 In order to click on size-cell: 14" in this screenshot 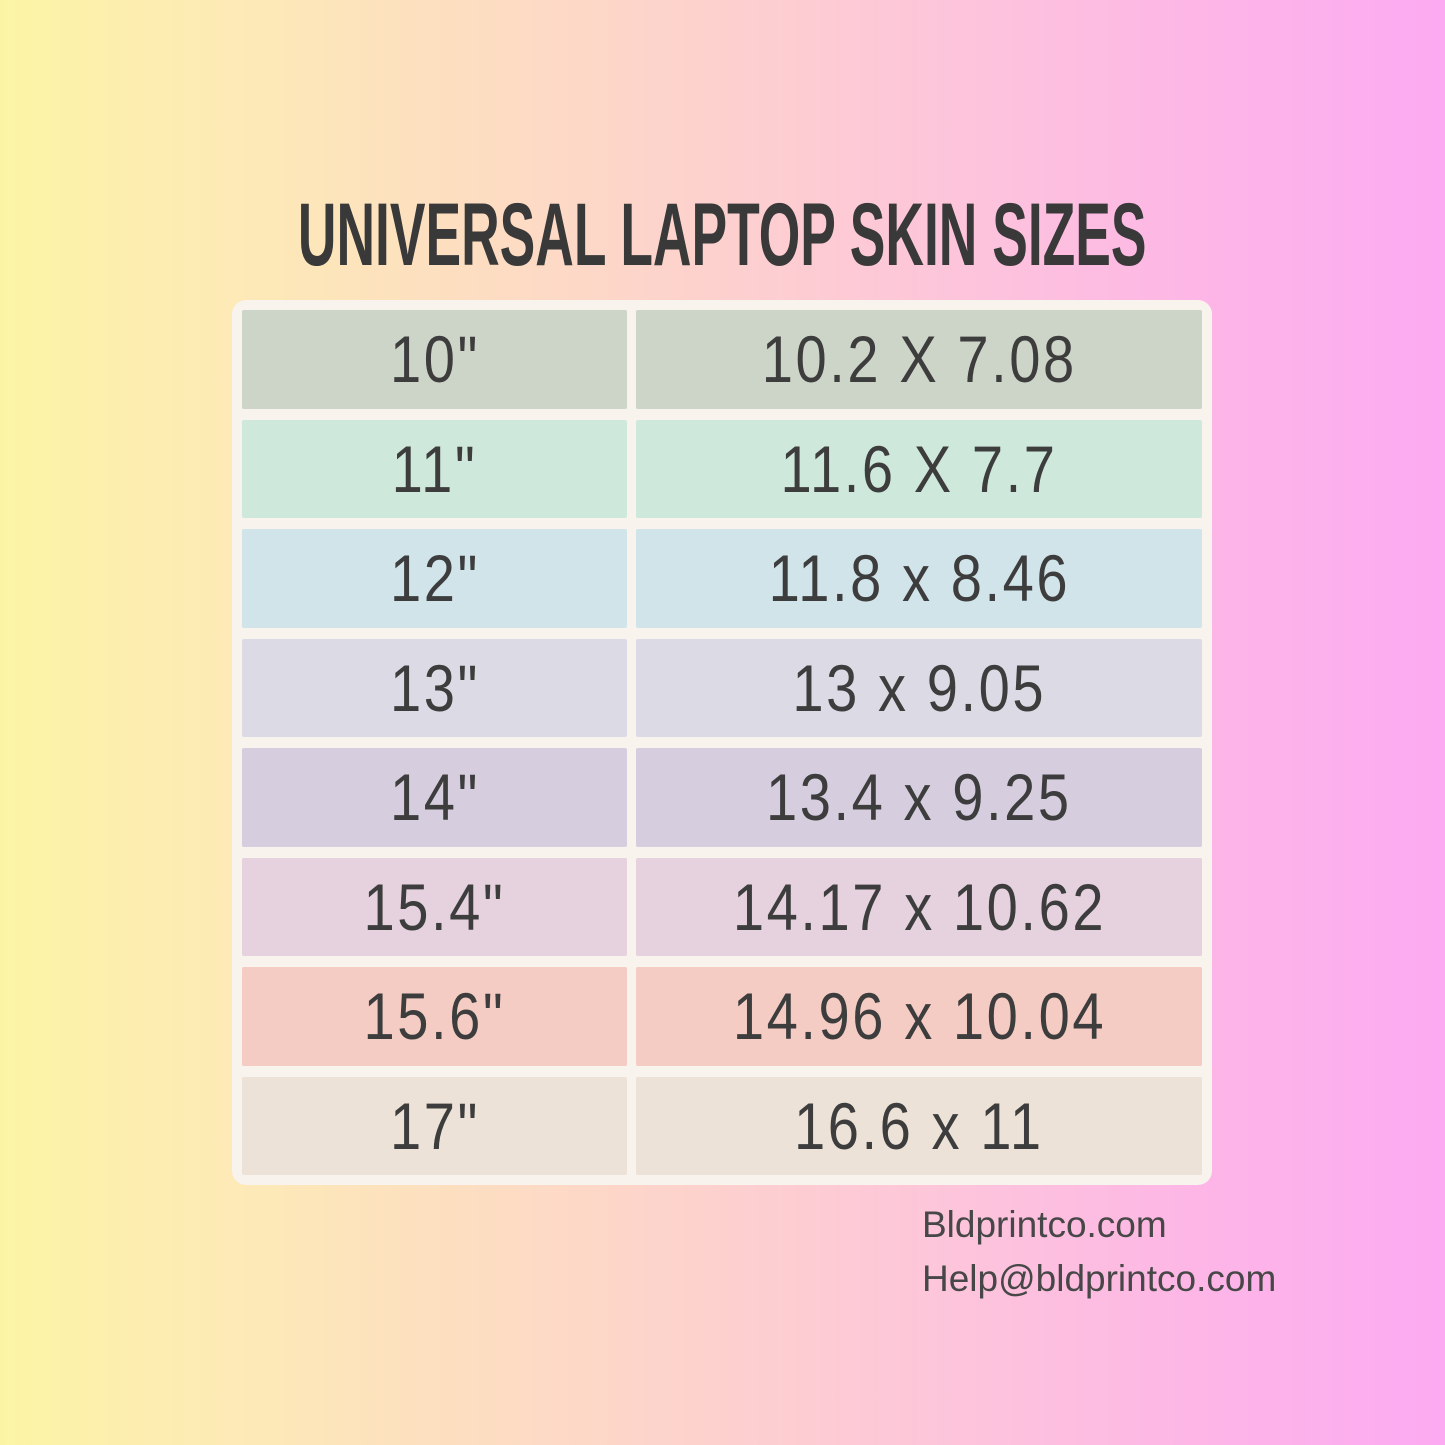, I will do `click(434, 797)`.